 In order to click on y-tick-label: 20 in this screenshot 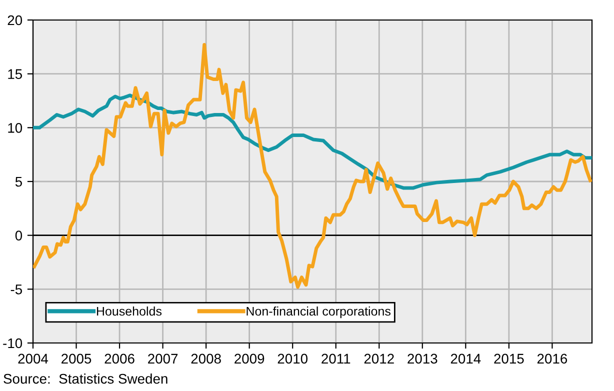, I will do `click(15, 20)`.